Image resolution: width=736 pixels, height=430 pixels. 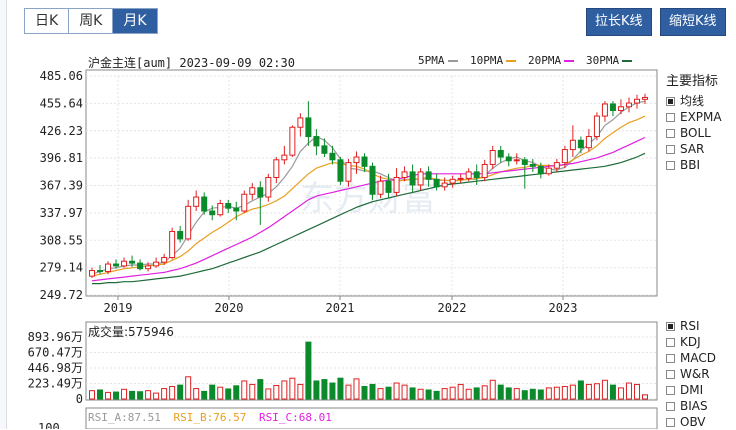 I want to click on checkbox-dmi, so click(x=670, y=390).